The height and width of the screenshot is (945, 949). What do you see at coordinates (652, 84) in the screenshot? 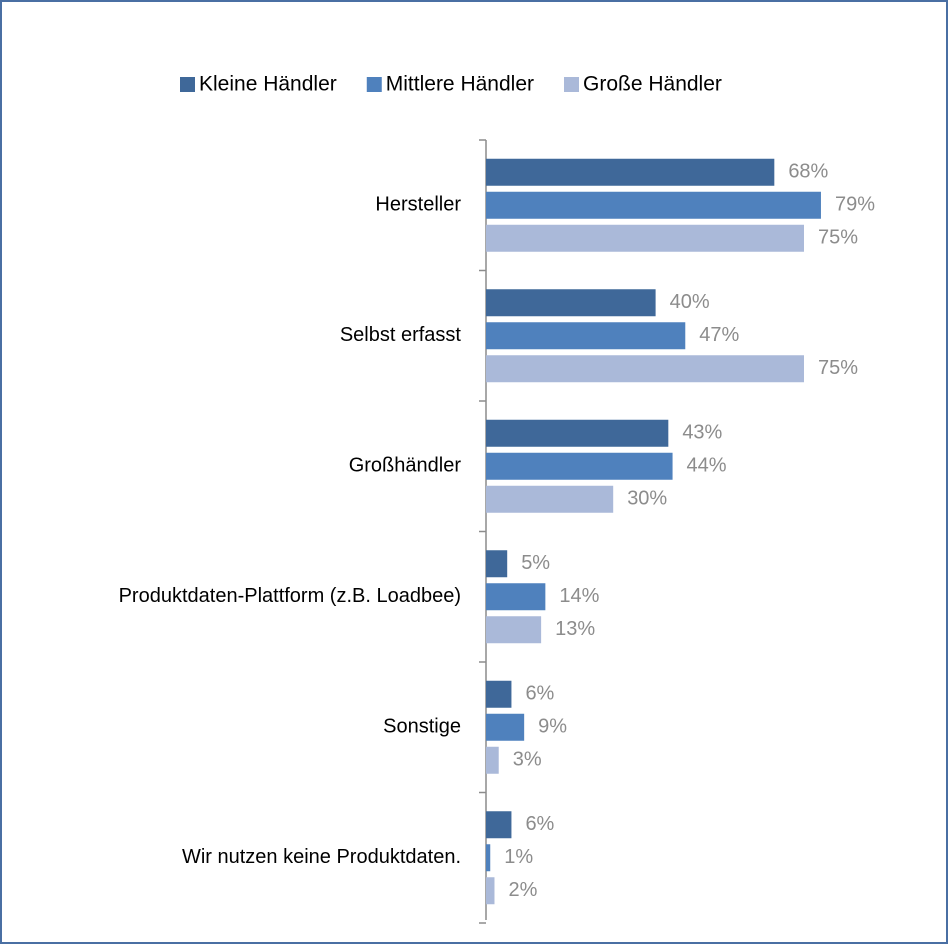
I see `legend-label: Große Händler` at bounding box center [652, 84].